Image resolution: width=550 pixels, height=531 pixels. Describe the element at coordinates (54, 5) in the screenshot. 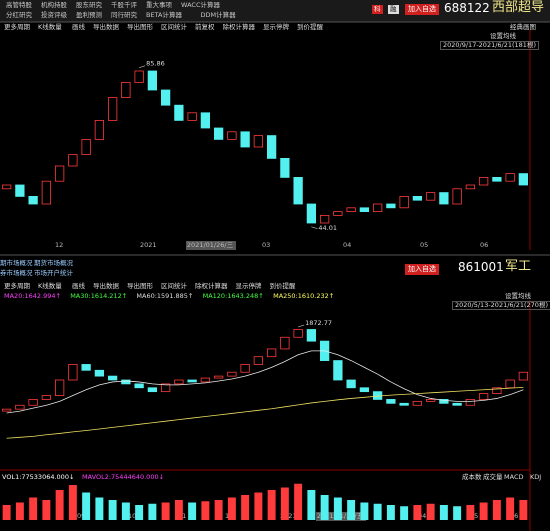

I see `menu-item: 机构持股` at that location.